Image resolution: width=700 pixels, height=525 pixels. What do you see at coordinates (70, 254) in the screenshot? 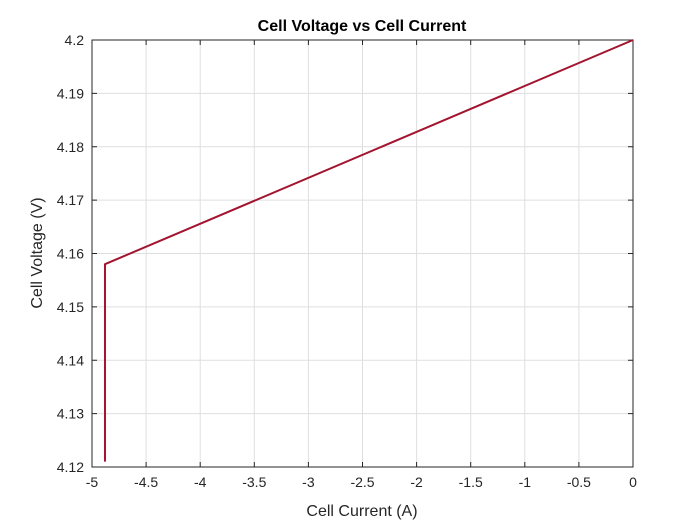
I see `y-tick-label: 4.16` at bounding box center [70, 254].